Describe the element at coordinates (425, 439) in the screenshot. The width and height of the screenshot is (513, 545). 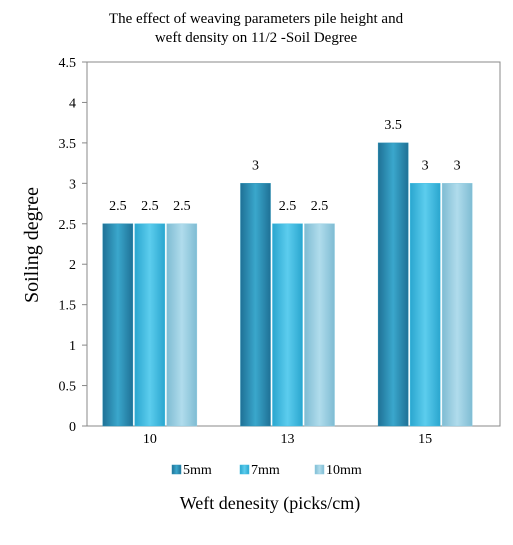
I see `x-tick-label-2: 15` at that location.